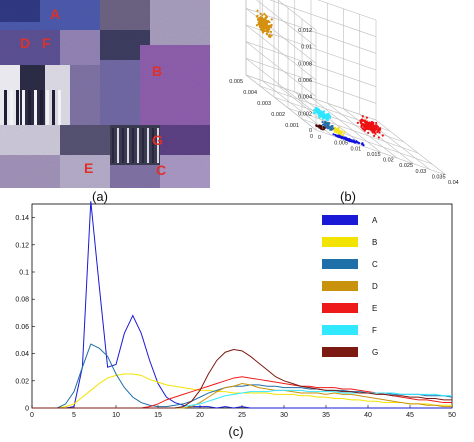 The image size is (474, 442). What do you see at coordinates (100, 196) in the screenshot?
I see `caption-a: (a)` at bounding box center [100, 196].